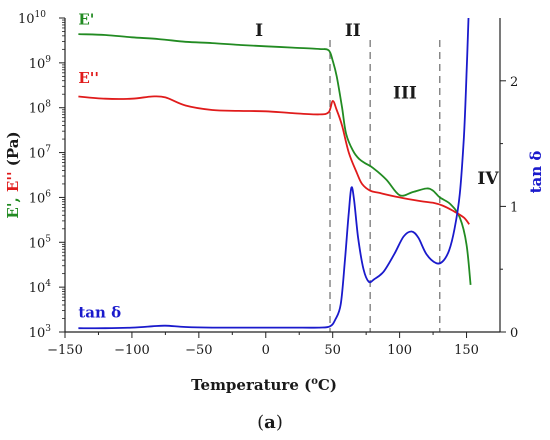 The height and width of the screenshot is (440, 550). I want to click on x-tick-label: −100, so click(132, 350).